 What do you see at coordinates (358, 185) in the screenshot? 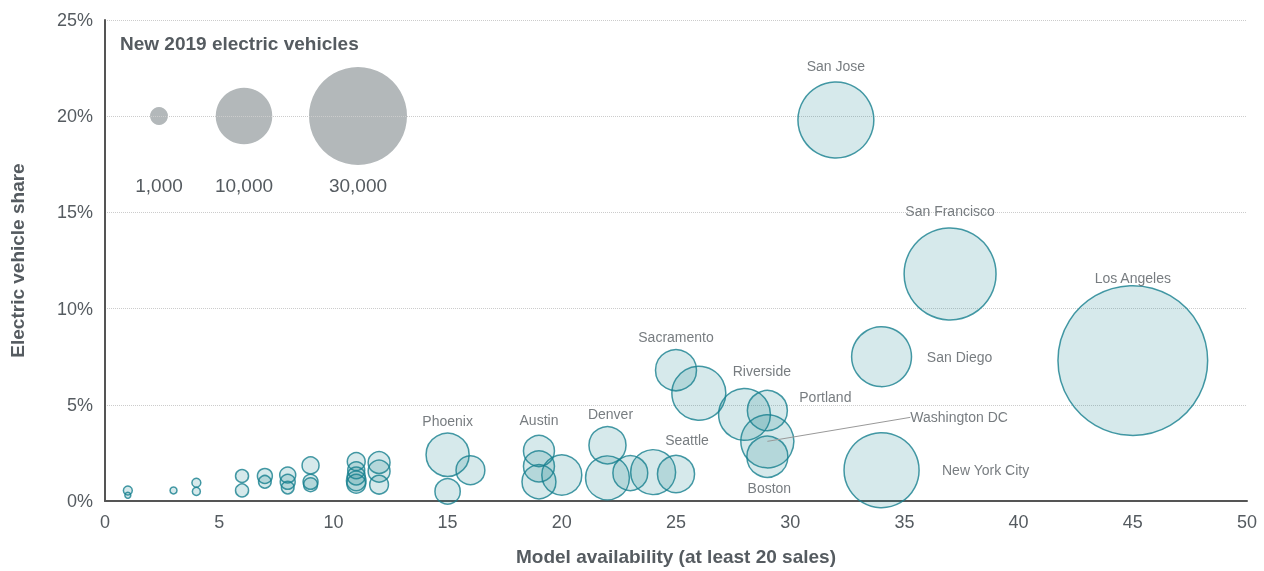
I see `legend-label: 30,000` at bounding box center [358, 185].